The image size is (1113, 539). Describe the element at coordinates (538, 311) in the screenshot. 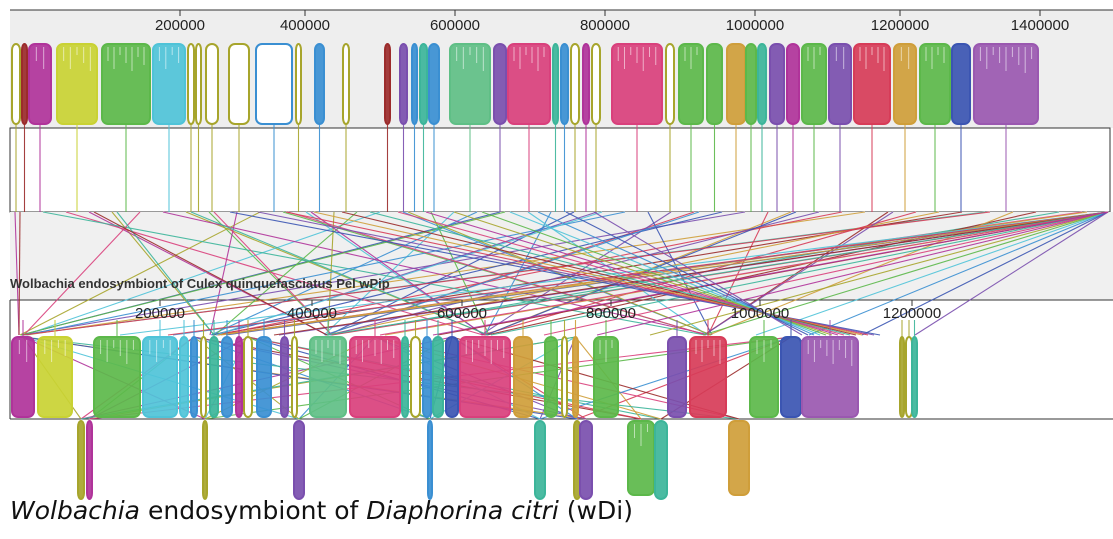

I see `middle-genome-axis: 200000 400000 600000 800000 1000000 1200000` at that location.